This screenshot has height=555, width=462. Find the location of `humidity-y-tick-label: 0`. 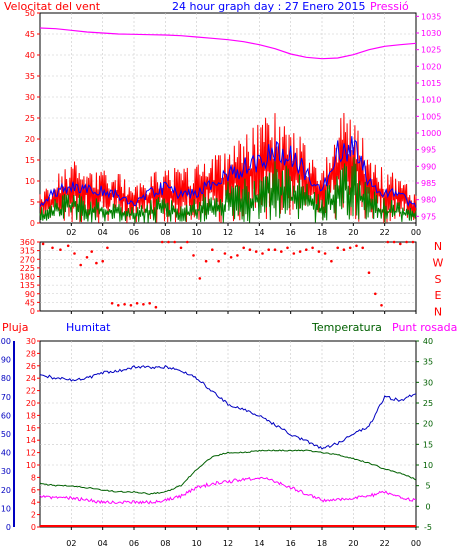

humidity-y-tick-label: 0 is located at coordinates (8, 527).